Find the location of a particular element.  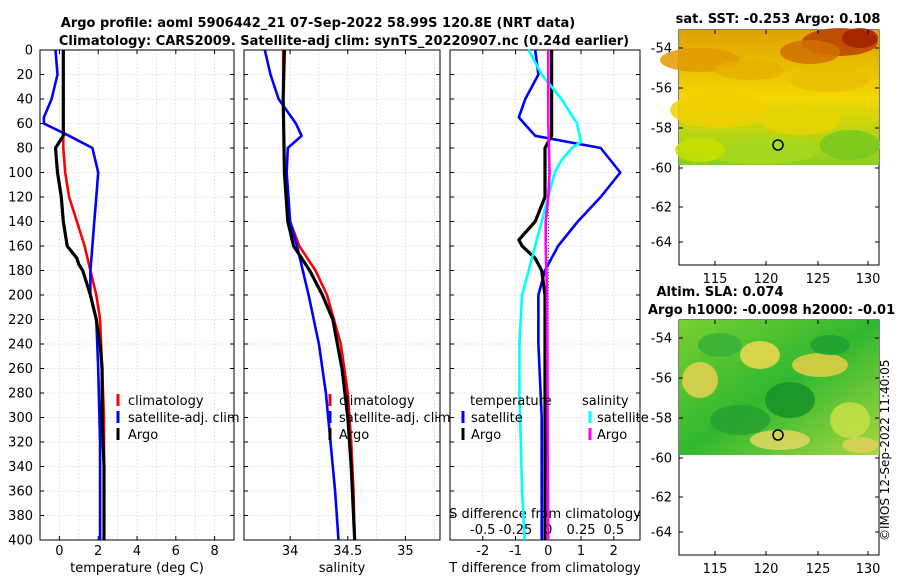

series-t-argo is located at coordinates (535, 295).